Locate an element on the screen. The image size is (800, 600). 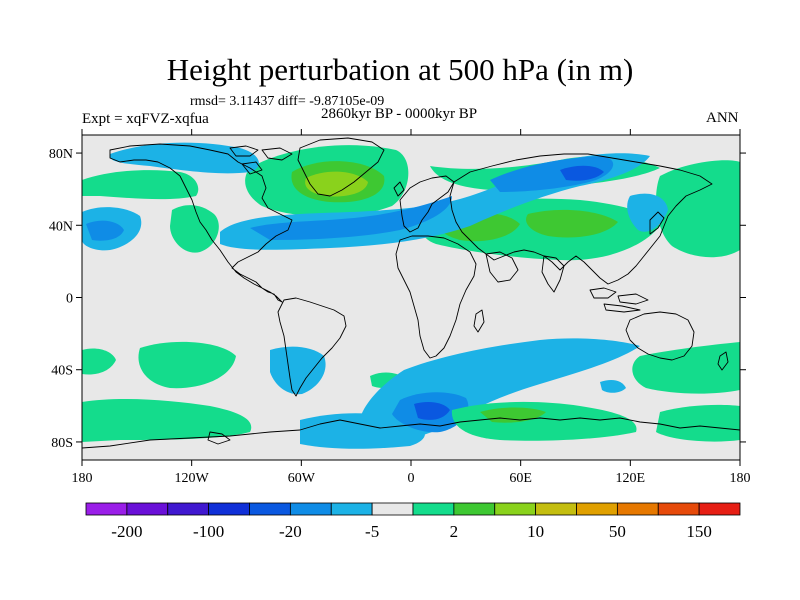
colorbar-label: -200 is located at coordinates (126, 531).